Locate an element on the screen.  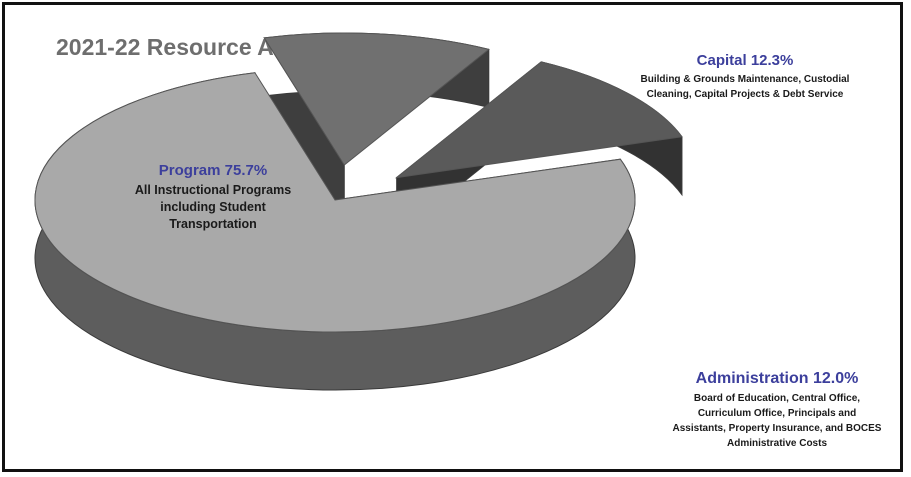
pie-slice-administration is located at coordinates (538, 120).